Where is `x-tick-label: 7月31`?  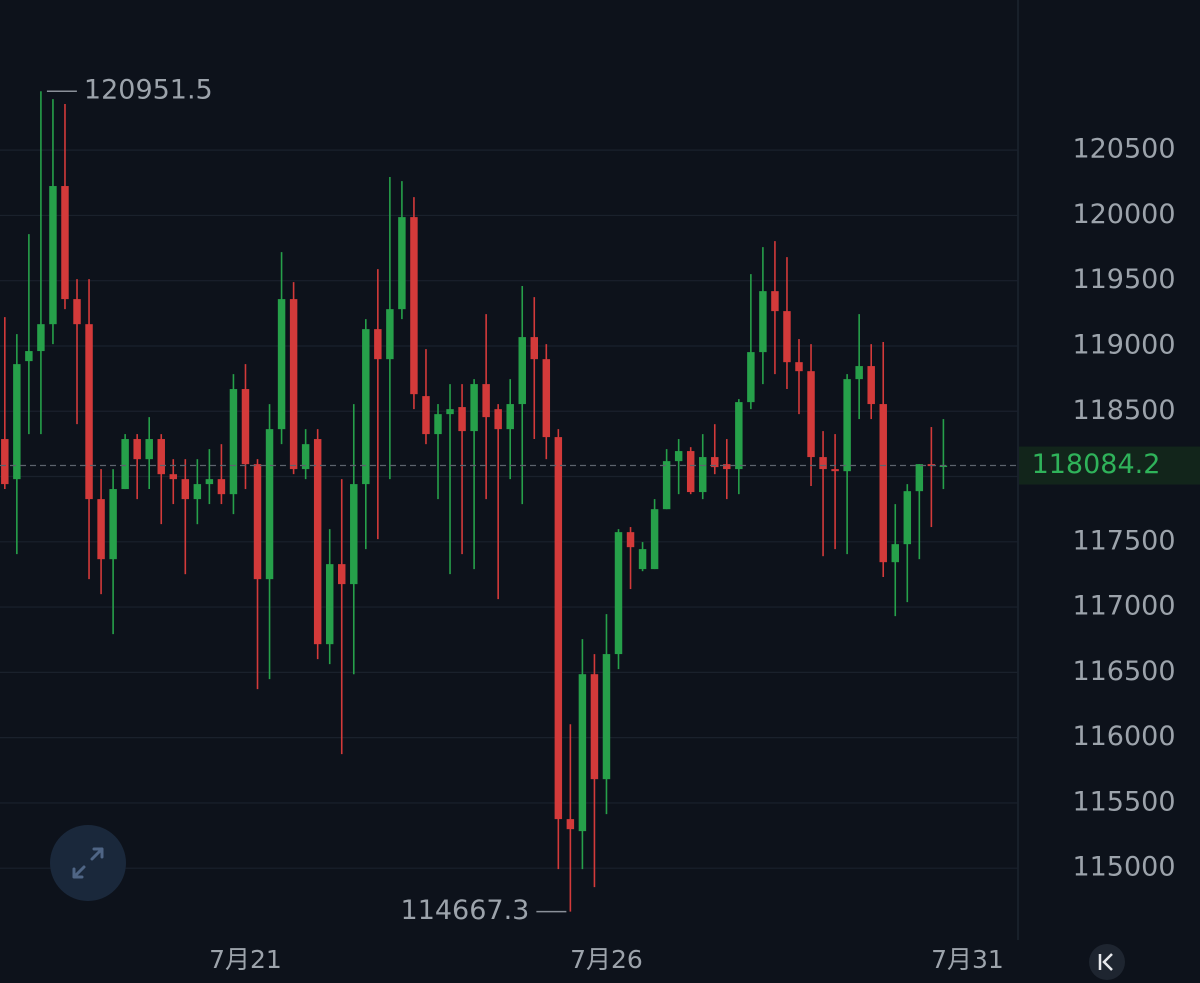
x-tick-label: 7月31 is located at coordinates (967, 959).